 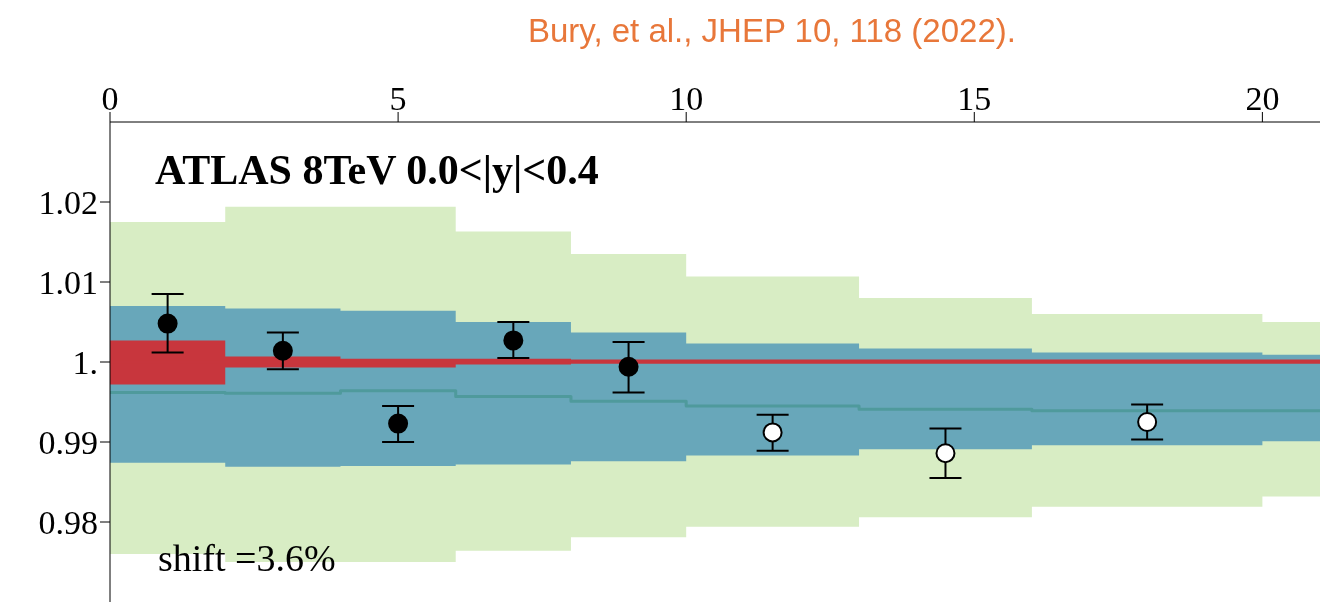 I want to click on x-tick-label: 0, so click(x=110, y=98).